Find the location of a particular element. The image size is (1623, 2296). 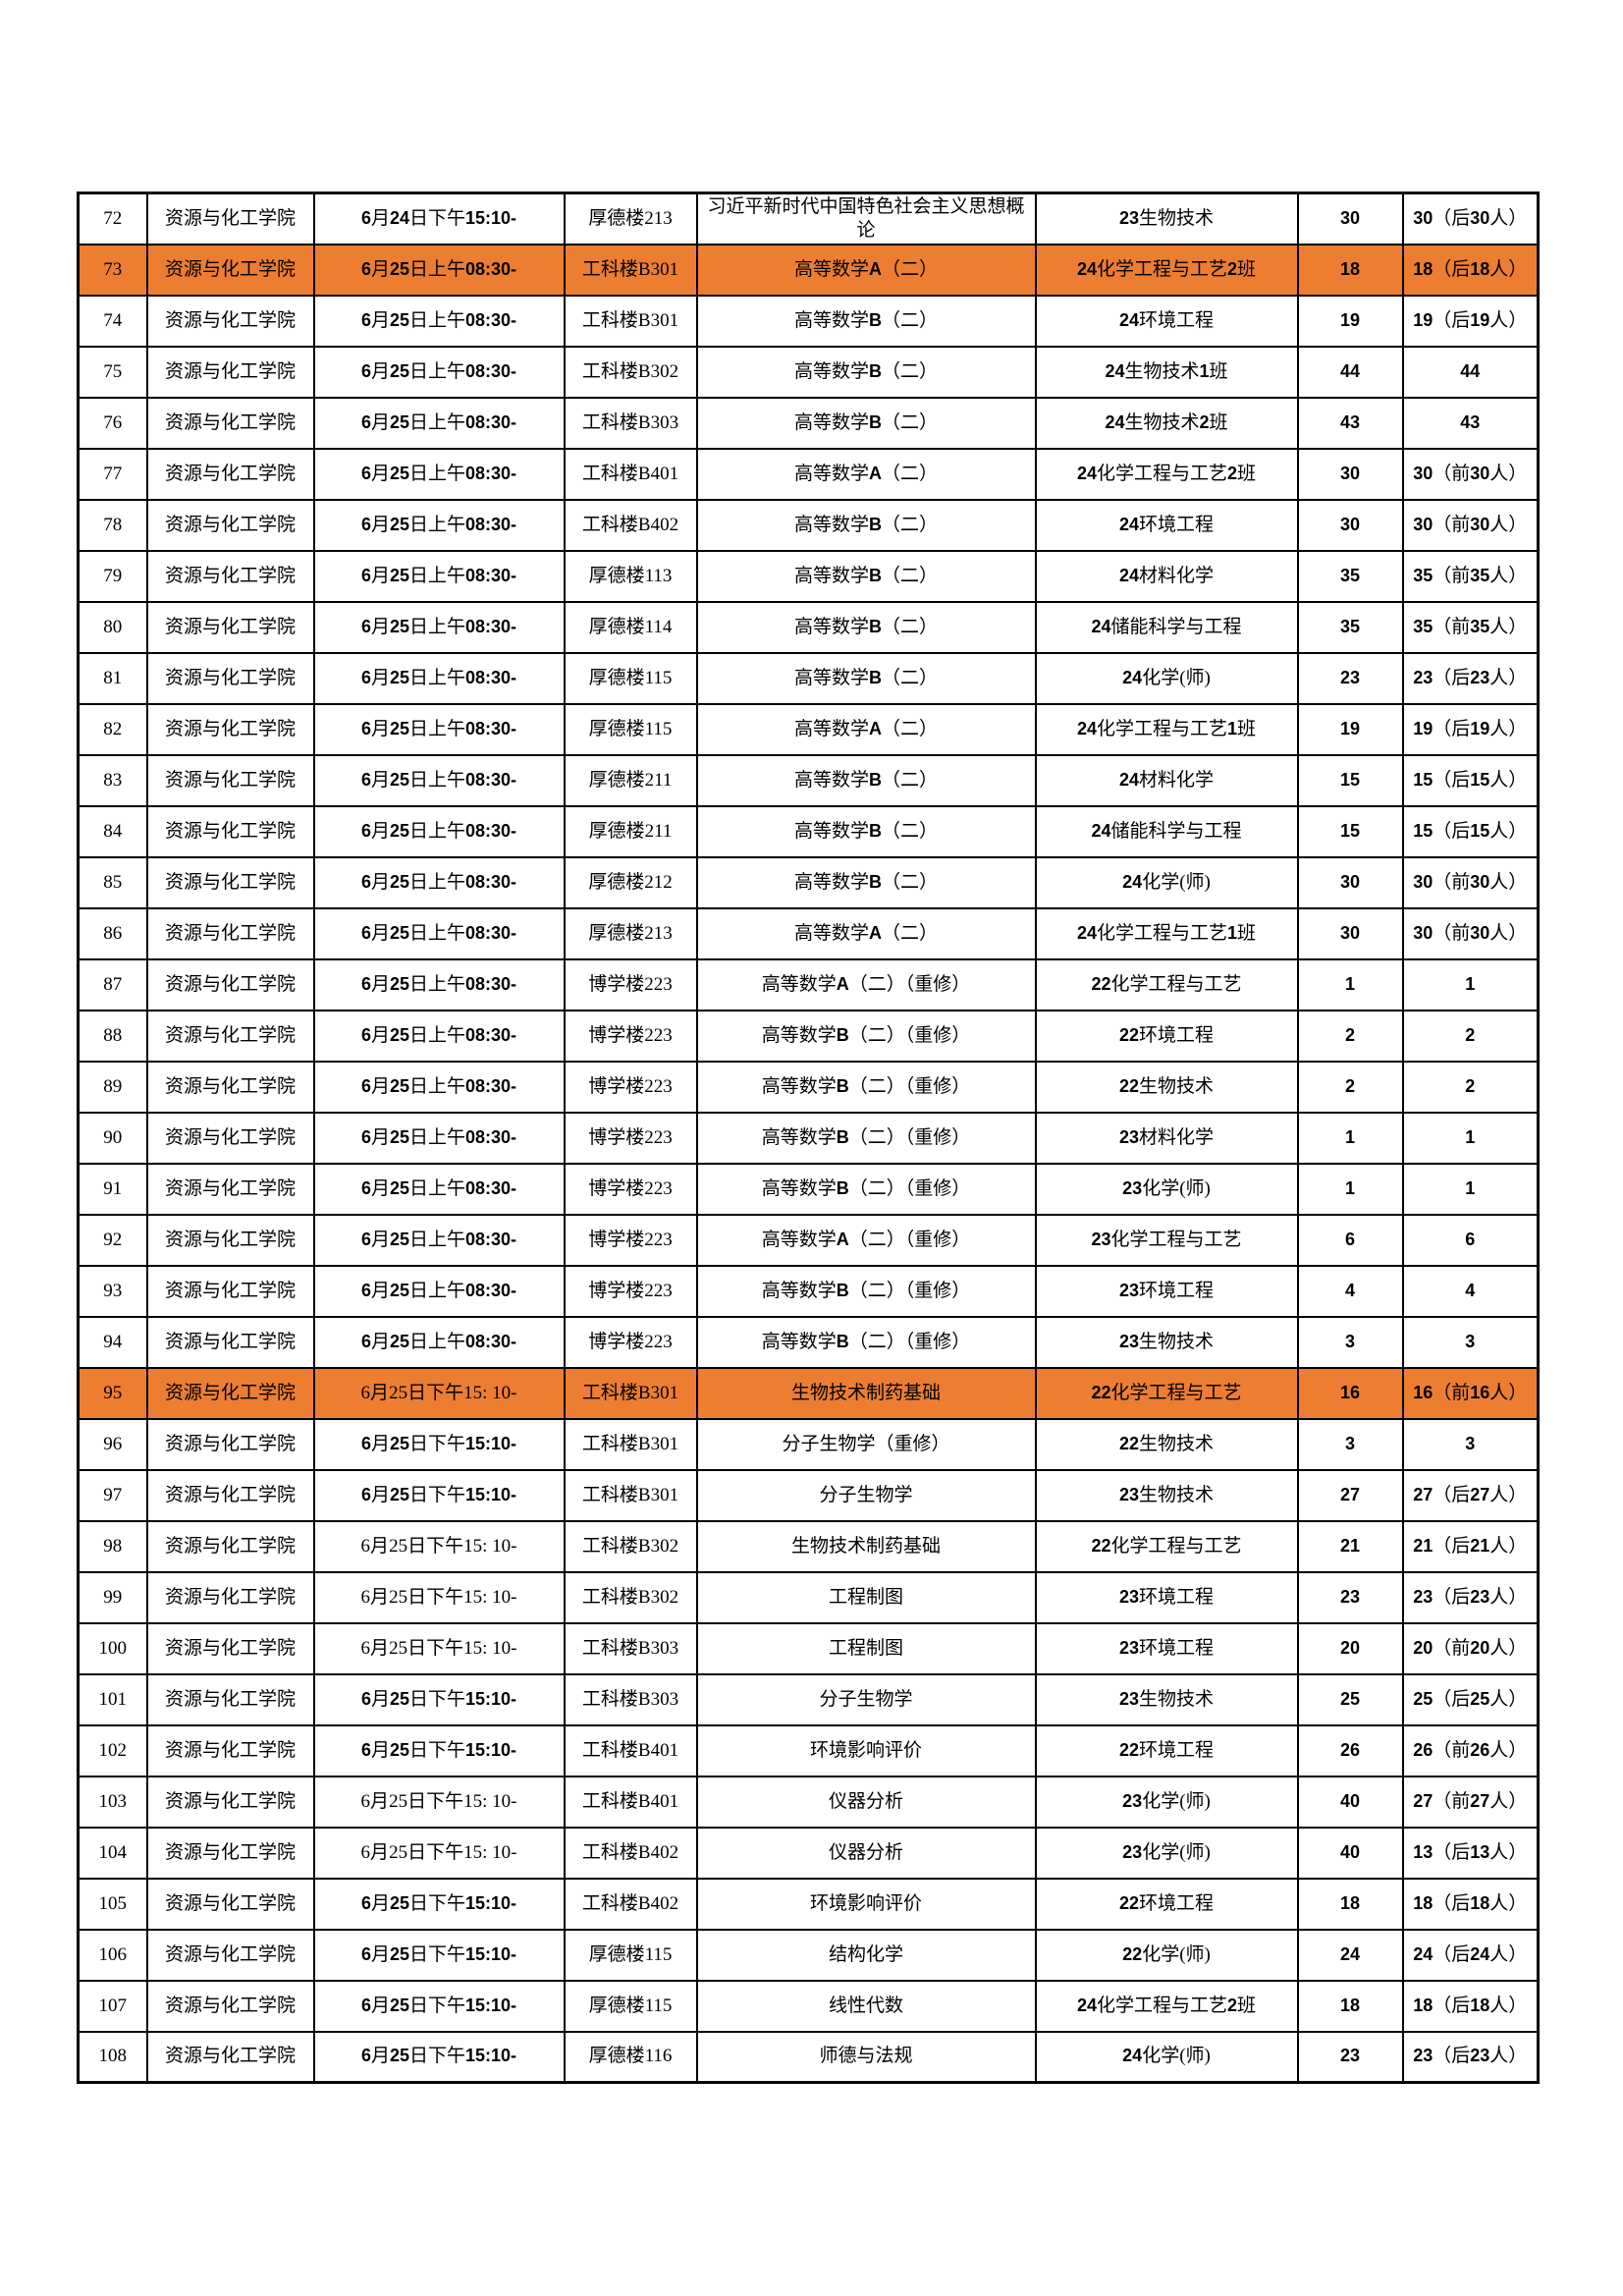

ascii-run: 13 is located at coordinates (1424, 1851).